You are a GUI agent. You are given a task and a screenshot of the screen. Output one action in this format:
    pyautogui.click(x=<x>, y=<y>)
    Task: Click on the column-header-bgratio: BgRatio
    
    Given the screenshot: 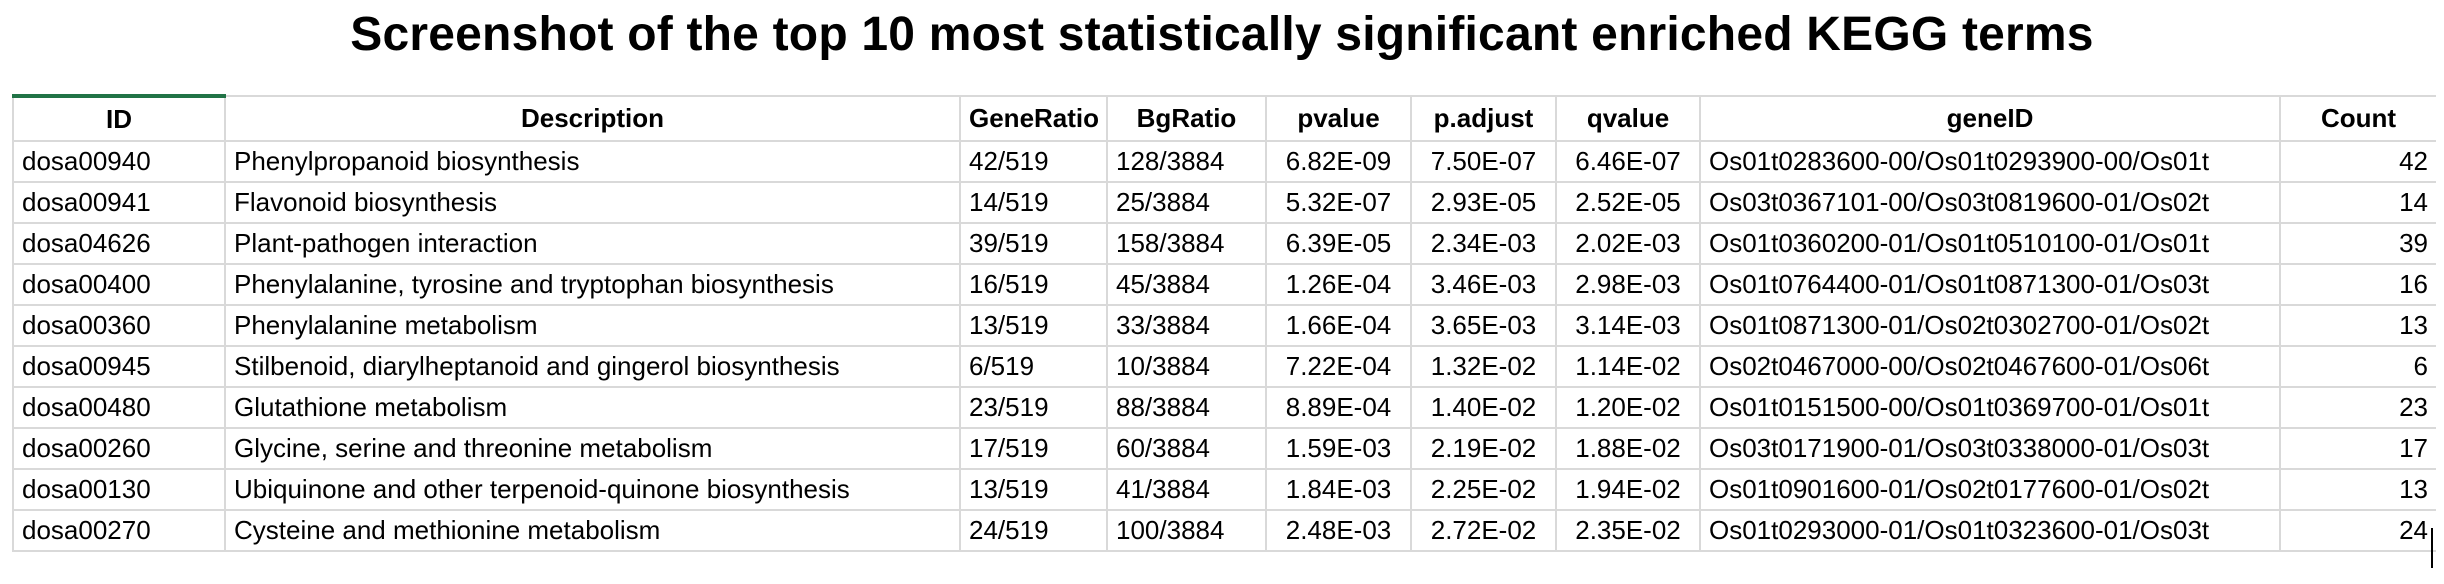 What is the action you would take?
    pyautogui.click(x=1186, y=118)
    